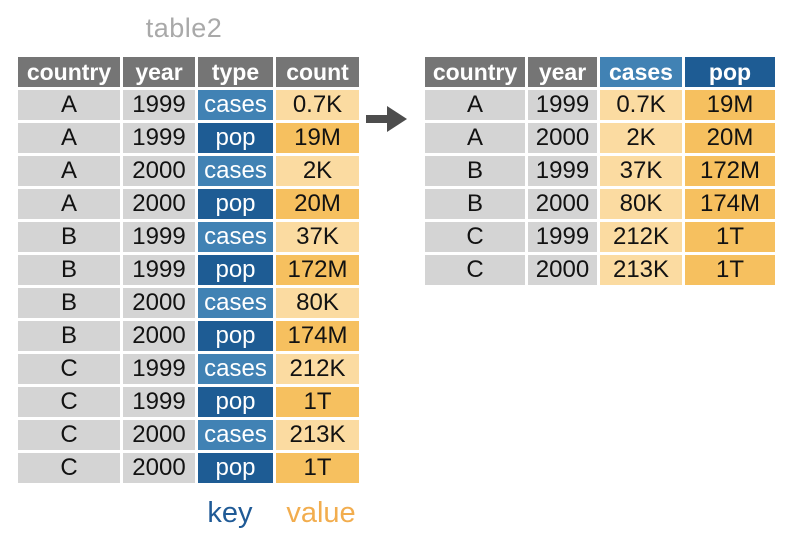 The width and height of the screenshot is (800, 542). Describe the element at coordinates (641, 72) in the screenshot. I see `column-header-cases: cases` at that location.